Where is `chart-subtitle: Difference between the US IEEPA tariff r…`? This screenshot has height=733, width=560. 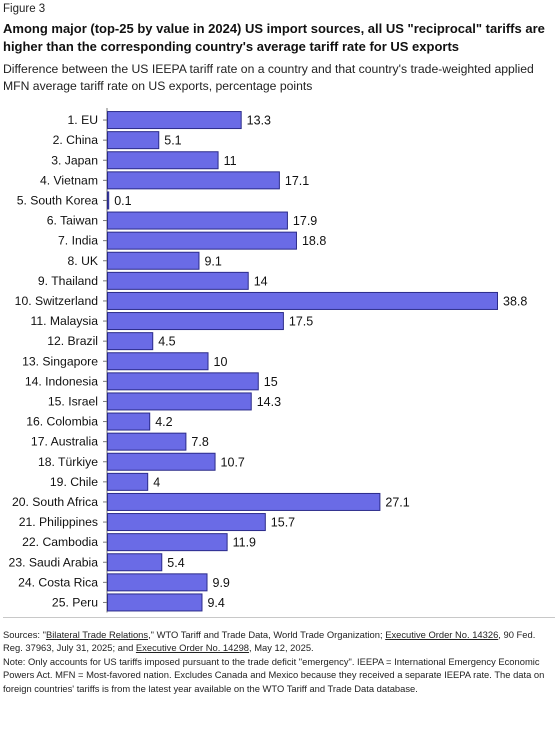
chart-subtitle: Difference between the US IEEPA tariff r… is located at coordinates (268, 77).